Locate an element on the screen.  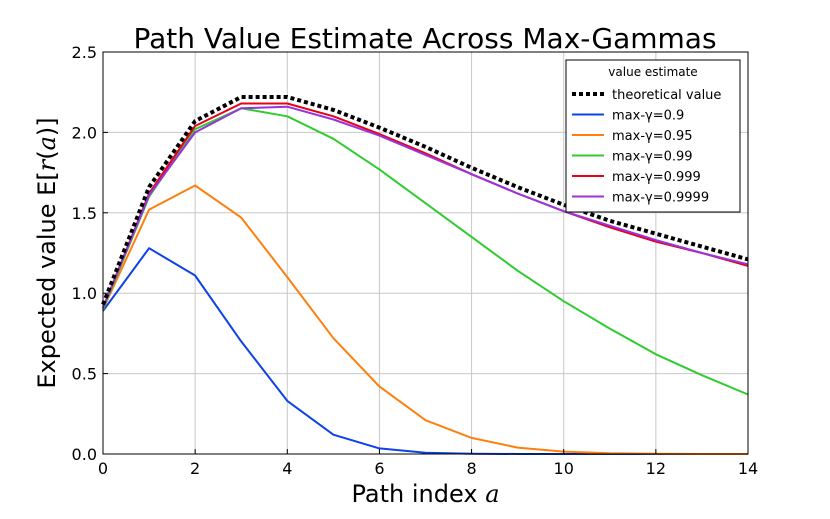
chart-title: Path Value Estimate Across Max-Gammas is located at coordinates (424, 38).